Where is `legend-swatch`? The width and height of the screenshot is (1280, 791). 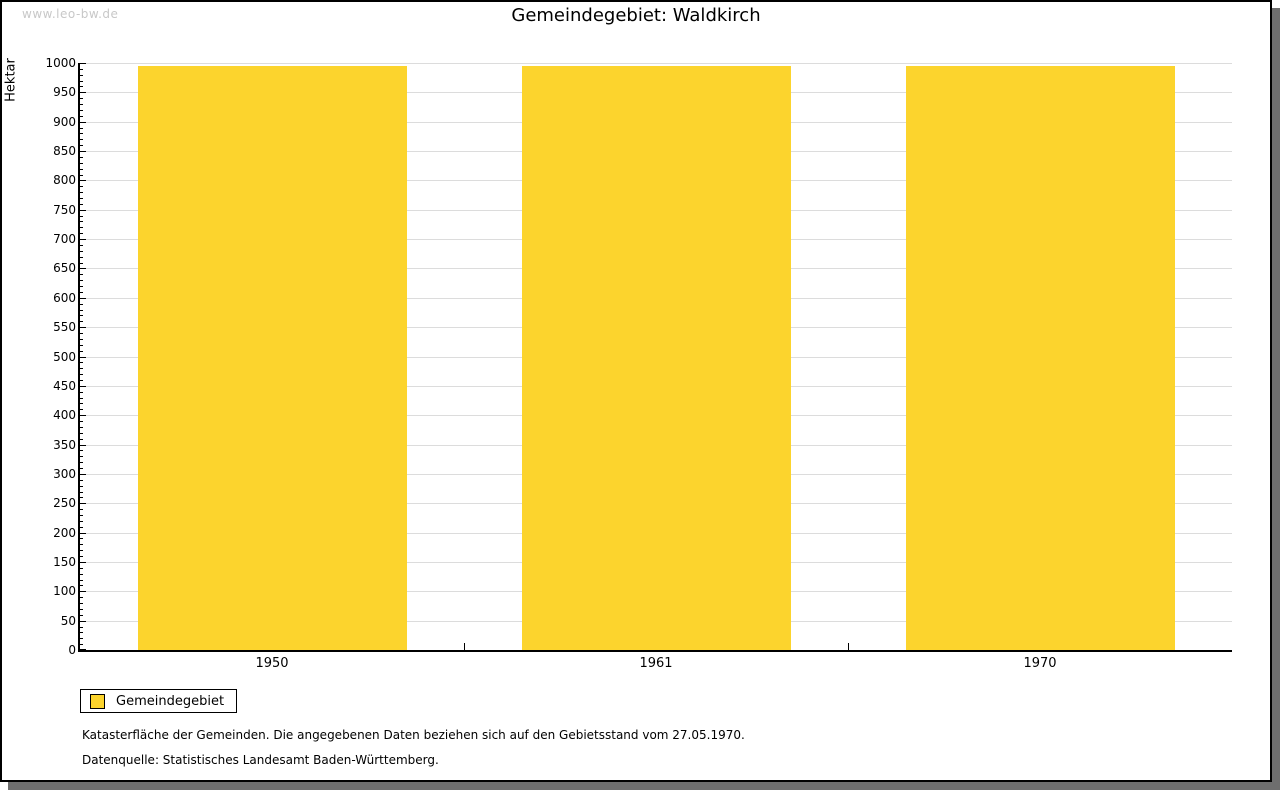
legend-swatch is located at coordinates (97, 701).